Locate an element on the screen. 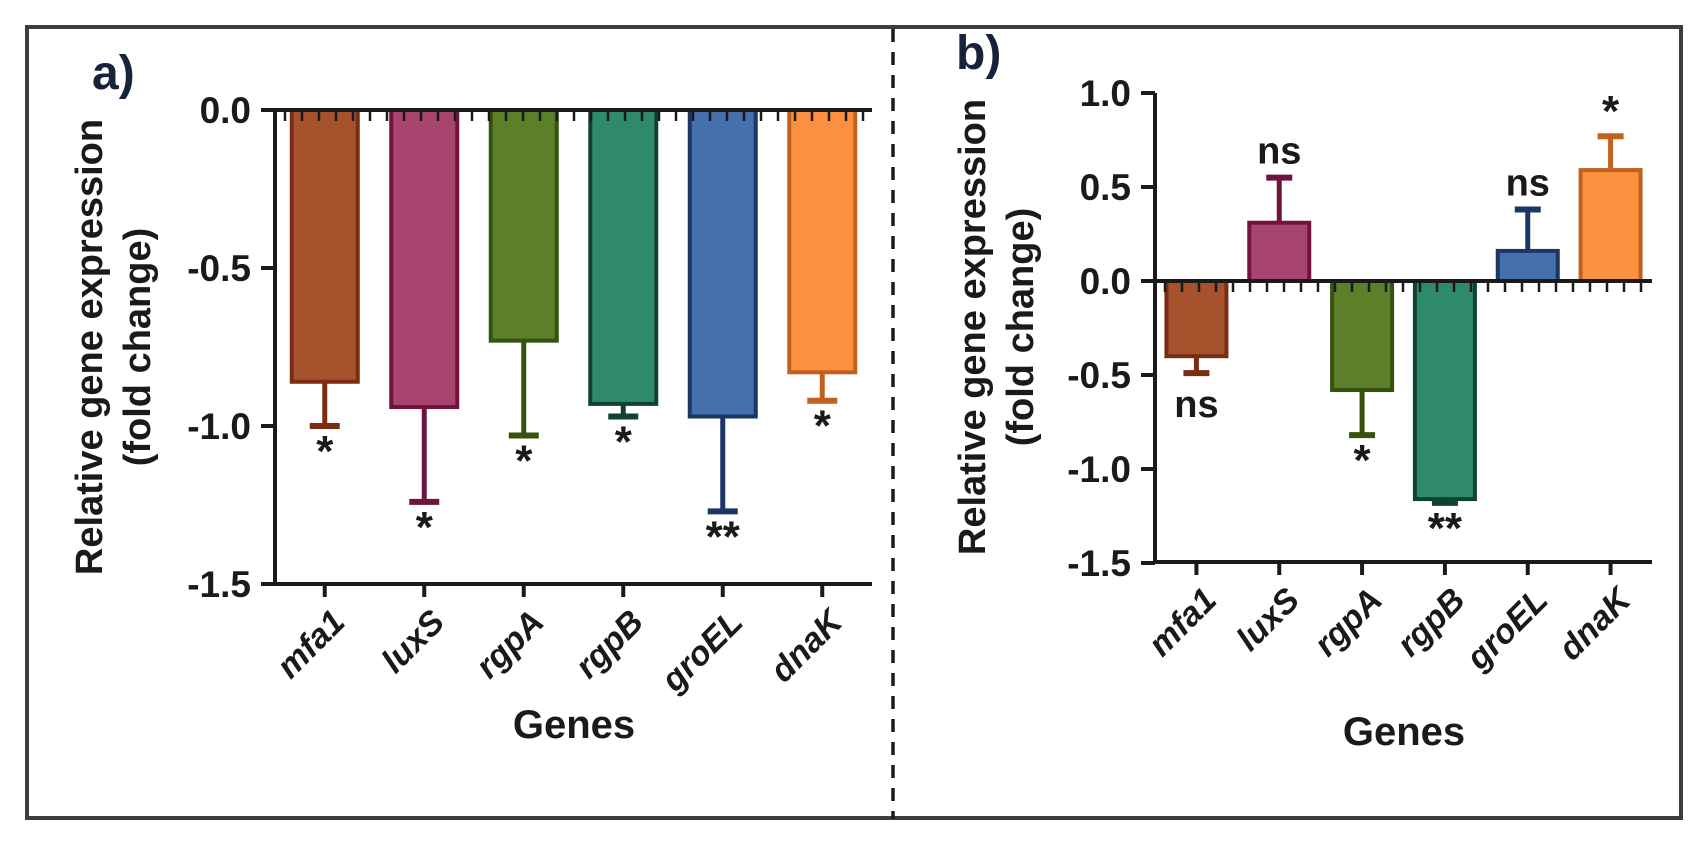 The width and height of the screenshot is (1704, 842). gene-label-rgpB: rgpB is located at coordinates (609, 644).